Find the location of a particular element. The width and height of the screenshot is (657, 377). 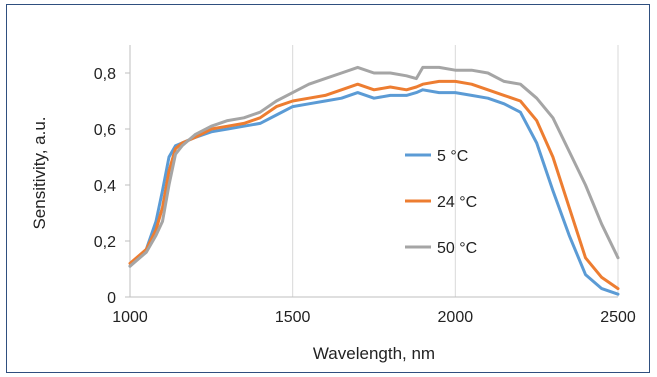

x-axis-title: Wavelength, nm is located at coordinates (374, 353).